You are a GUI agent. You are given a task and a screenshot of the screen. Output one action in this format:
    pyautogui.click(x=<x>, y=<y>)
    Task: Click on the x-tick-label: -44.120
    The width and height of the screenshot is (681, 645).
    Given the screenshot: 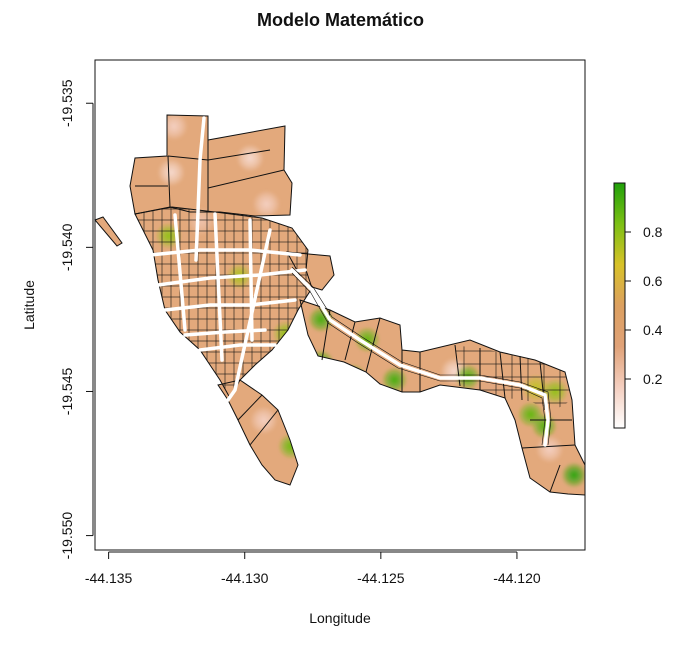 What is the action you would take?
    pyautogui.click(x=517, y=578)
    